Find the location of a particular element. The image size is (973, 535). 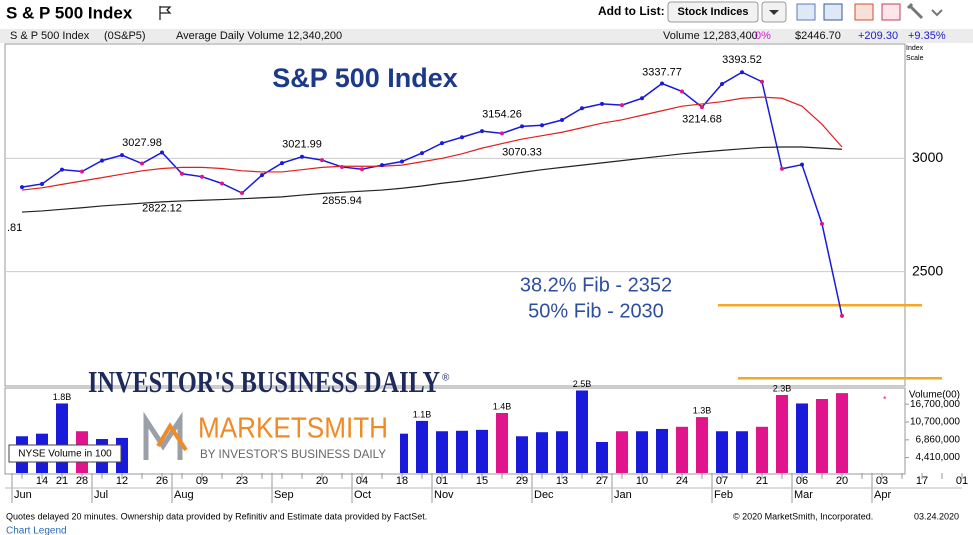

volume-legend: NYSE Volume in 100 is located at coordinates (65, 454).